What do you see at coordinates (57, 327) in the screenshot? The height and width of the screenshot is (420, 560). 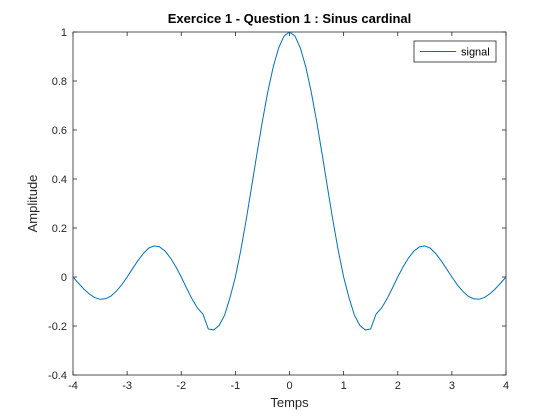 I see `y-tick-label: -0.2` at bounding box center [57, 327].